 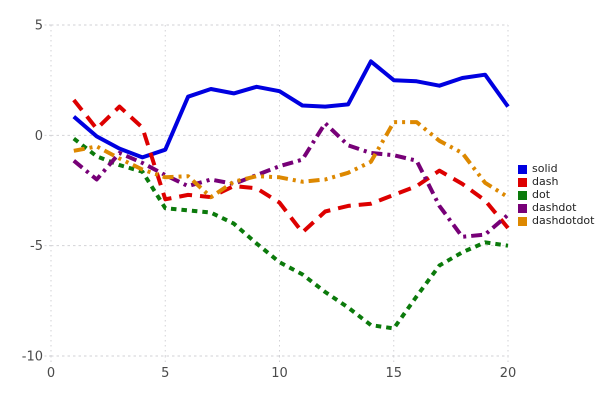 What do you see at coordinates (522, 208) in the screenshot?
I see `legend-swatch-dashdot` at bounding box center [522, 208].